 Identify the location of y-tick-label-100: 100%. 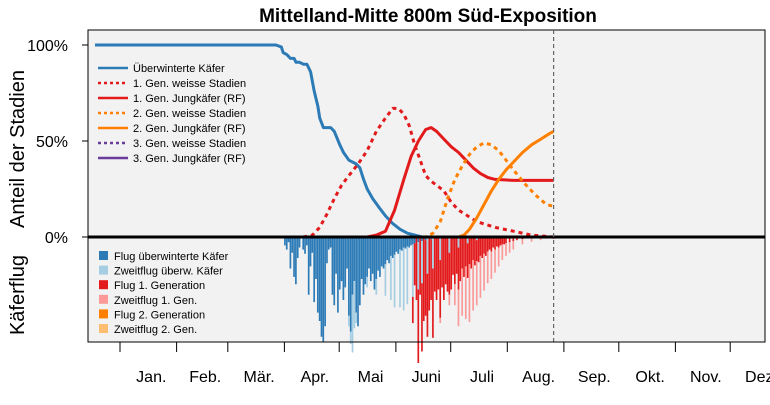
(47, 46).